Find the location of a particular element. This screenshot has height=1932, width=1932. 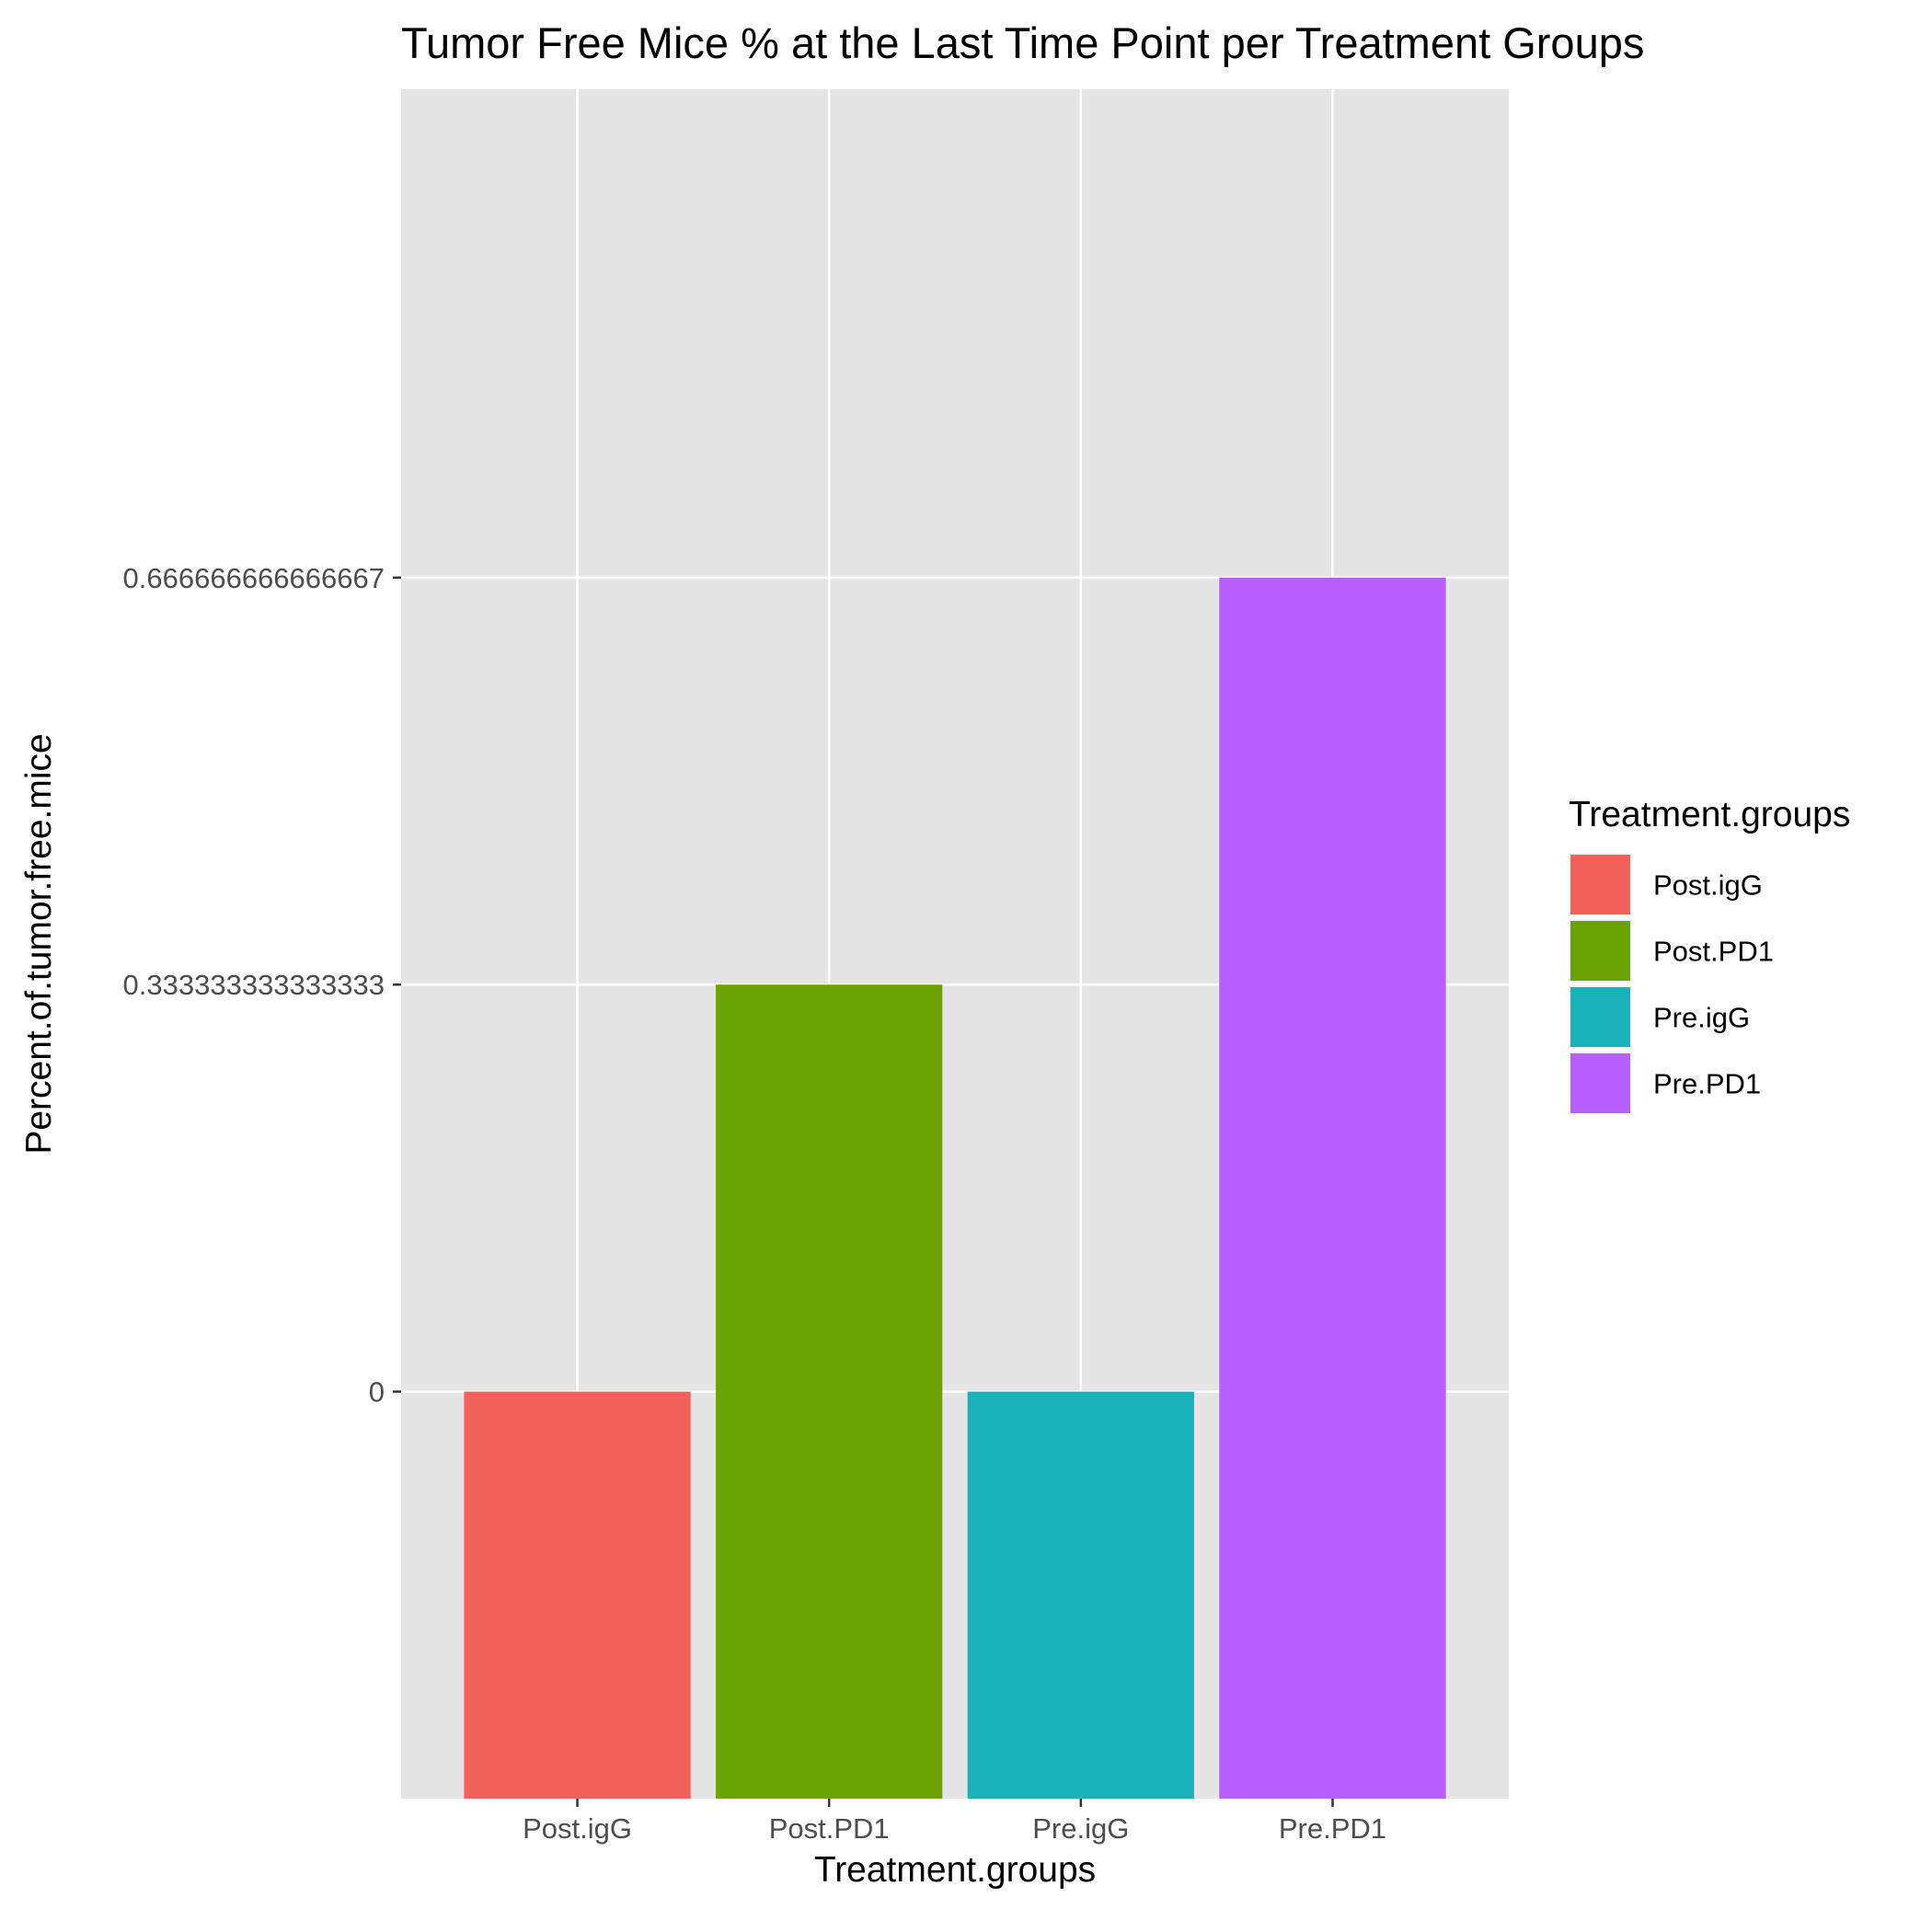

y-tick-label: 0.666666666666667 is located at coordinates (254, 578).